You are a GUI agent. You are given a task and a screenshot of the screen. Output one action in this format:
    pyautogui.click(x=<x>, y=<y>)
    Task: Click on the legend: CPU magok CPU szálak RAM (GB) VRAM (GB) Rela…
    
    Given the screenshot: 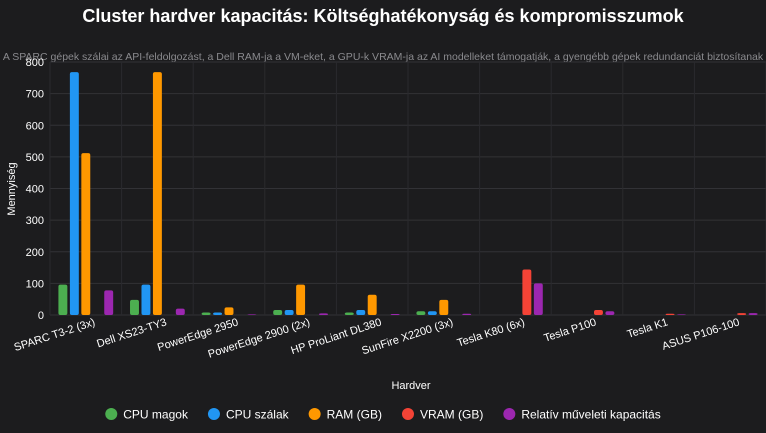 What is the action you would take?
    pyautogui.click(x=383, y=415)
    